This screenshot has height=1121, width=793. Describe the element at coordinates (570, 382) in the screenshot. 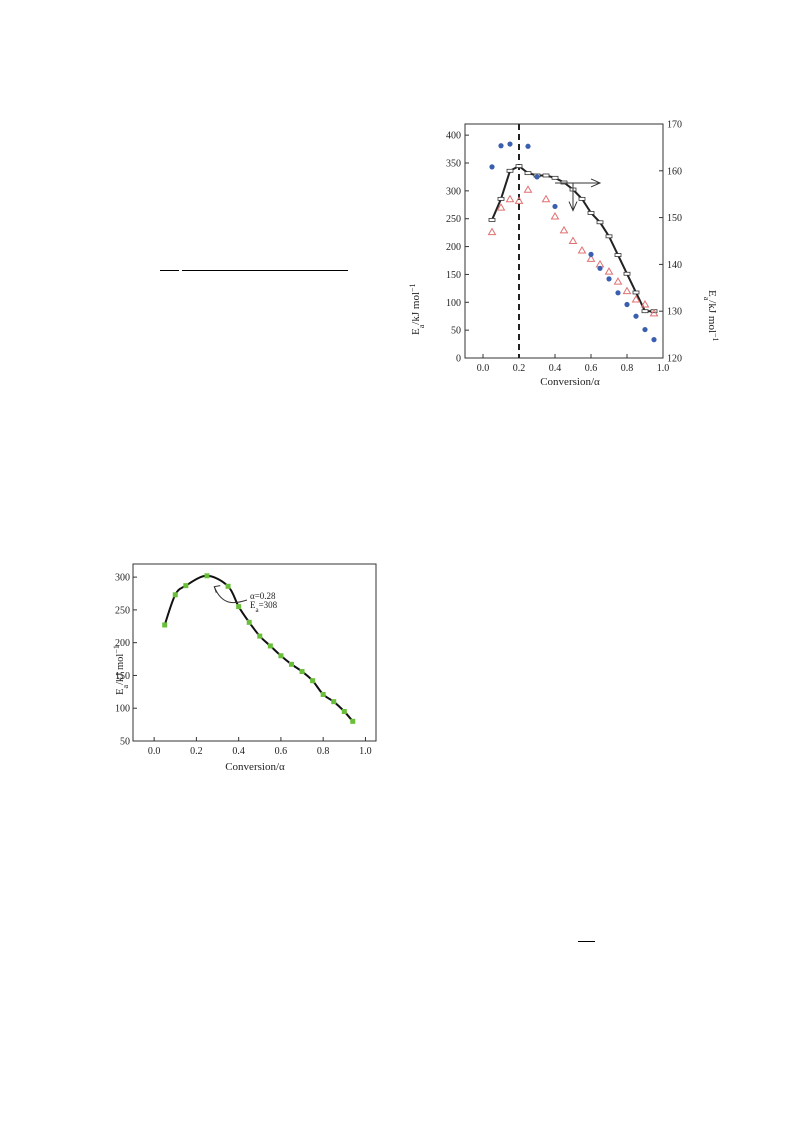

I see `x-axis-label: Conversion/α` at that location.